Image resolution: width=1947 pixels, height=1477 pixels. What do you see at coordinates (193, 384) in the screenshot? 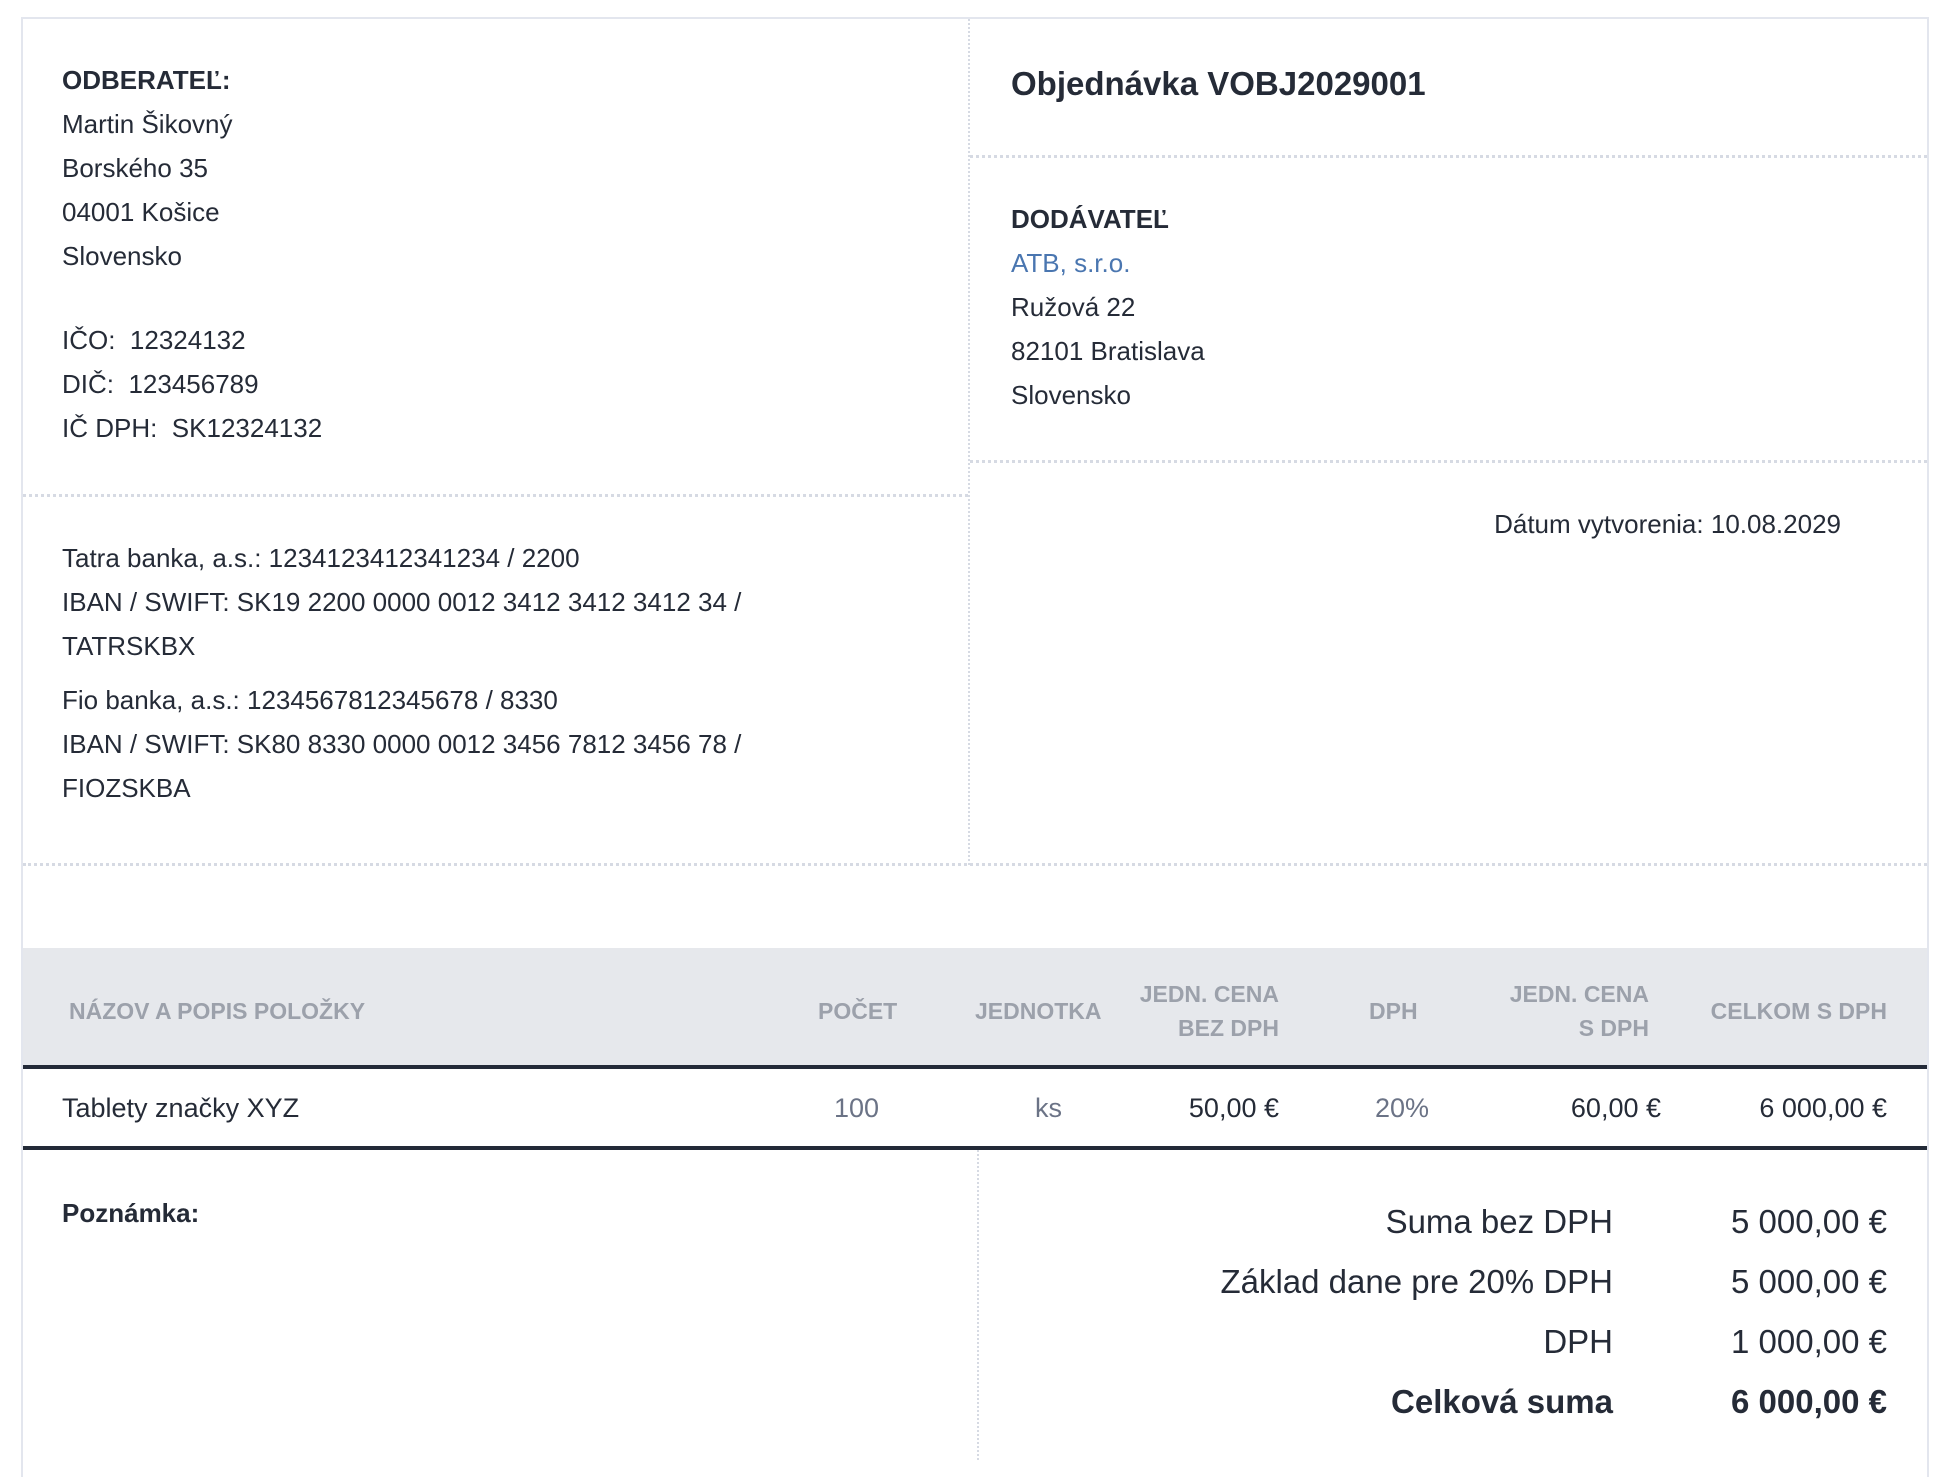
I see `dic-value: 123456789` at bounding box center [193, 384].